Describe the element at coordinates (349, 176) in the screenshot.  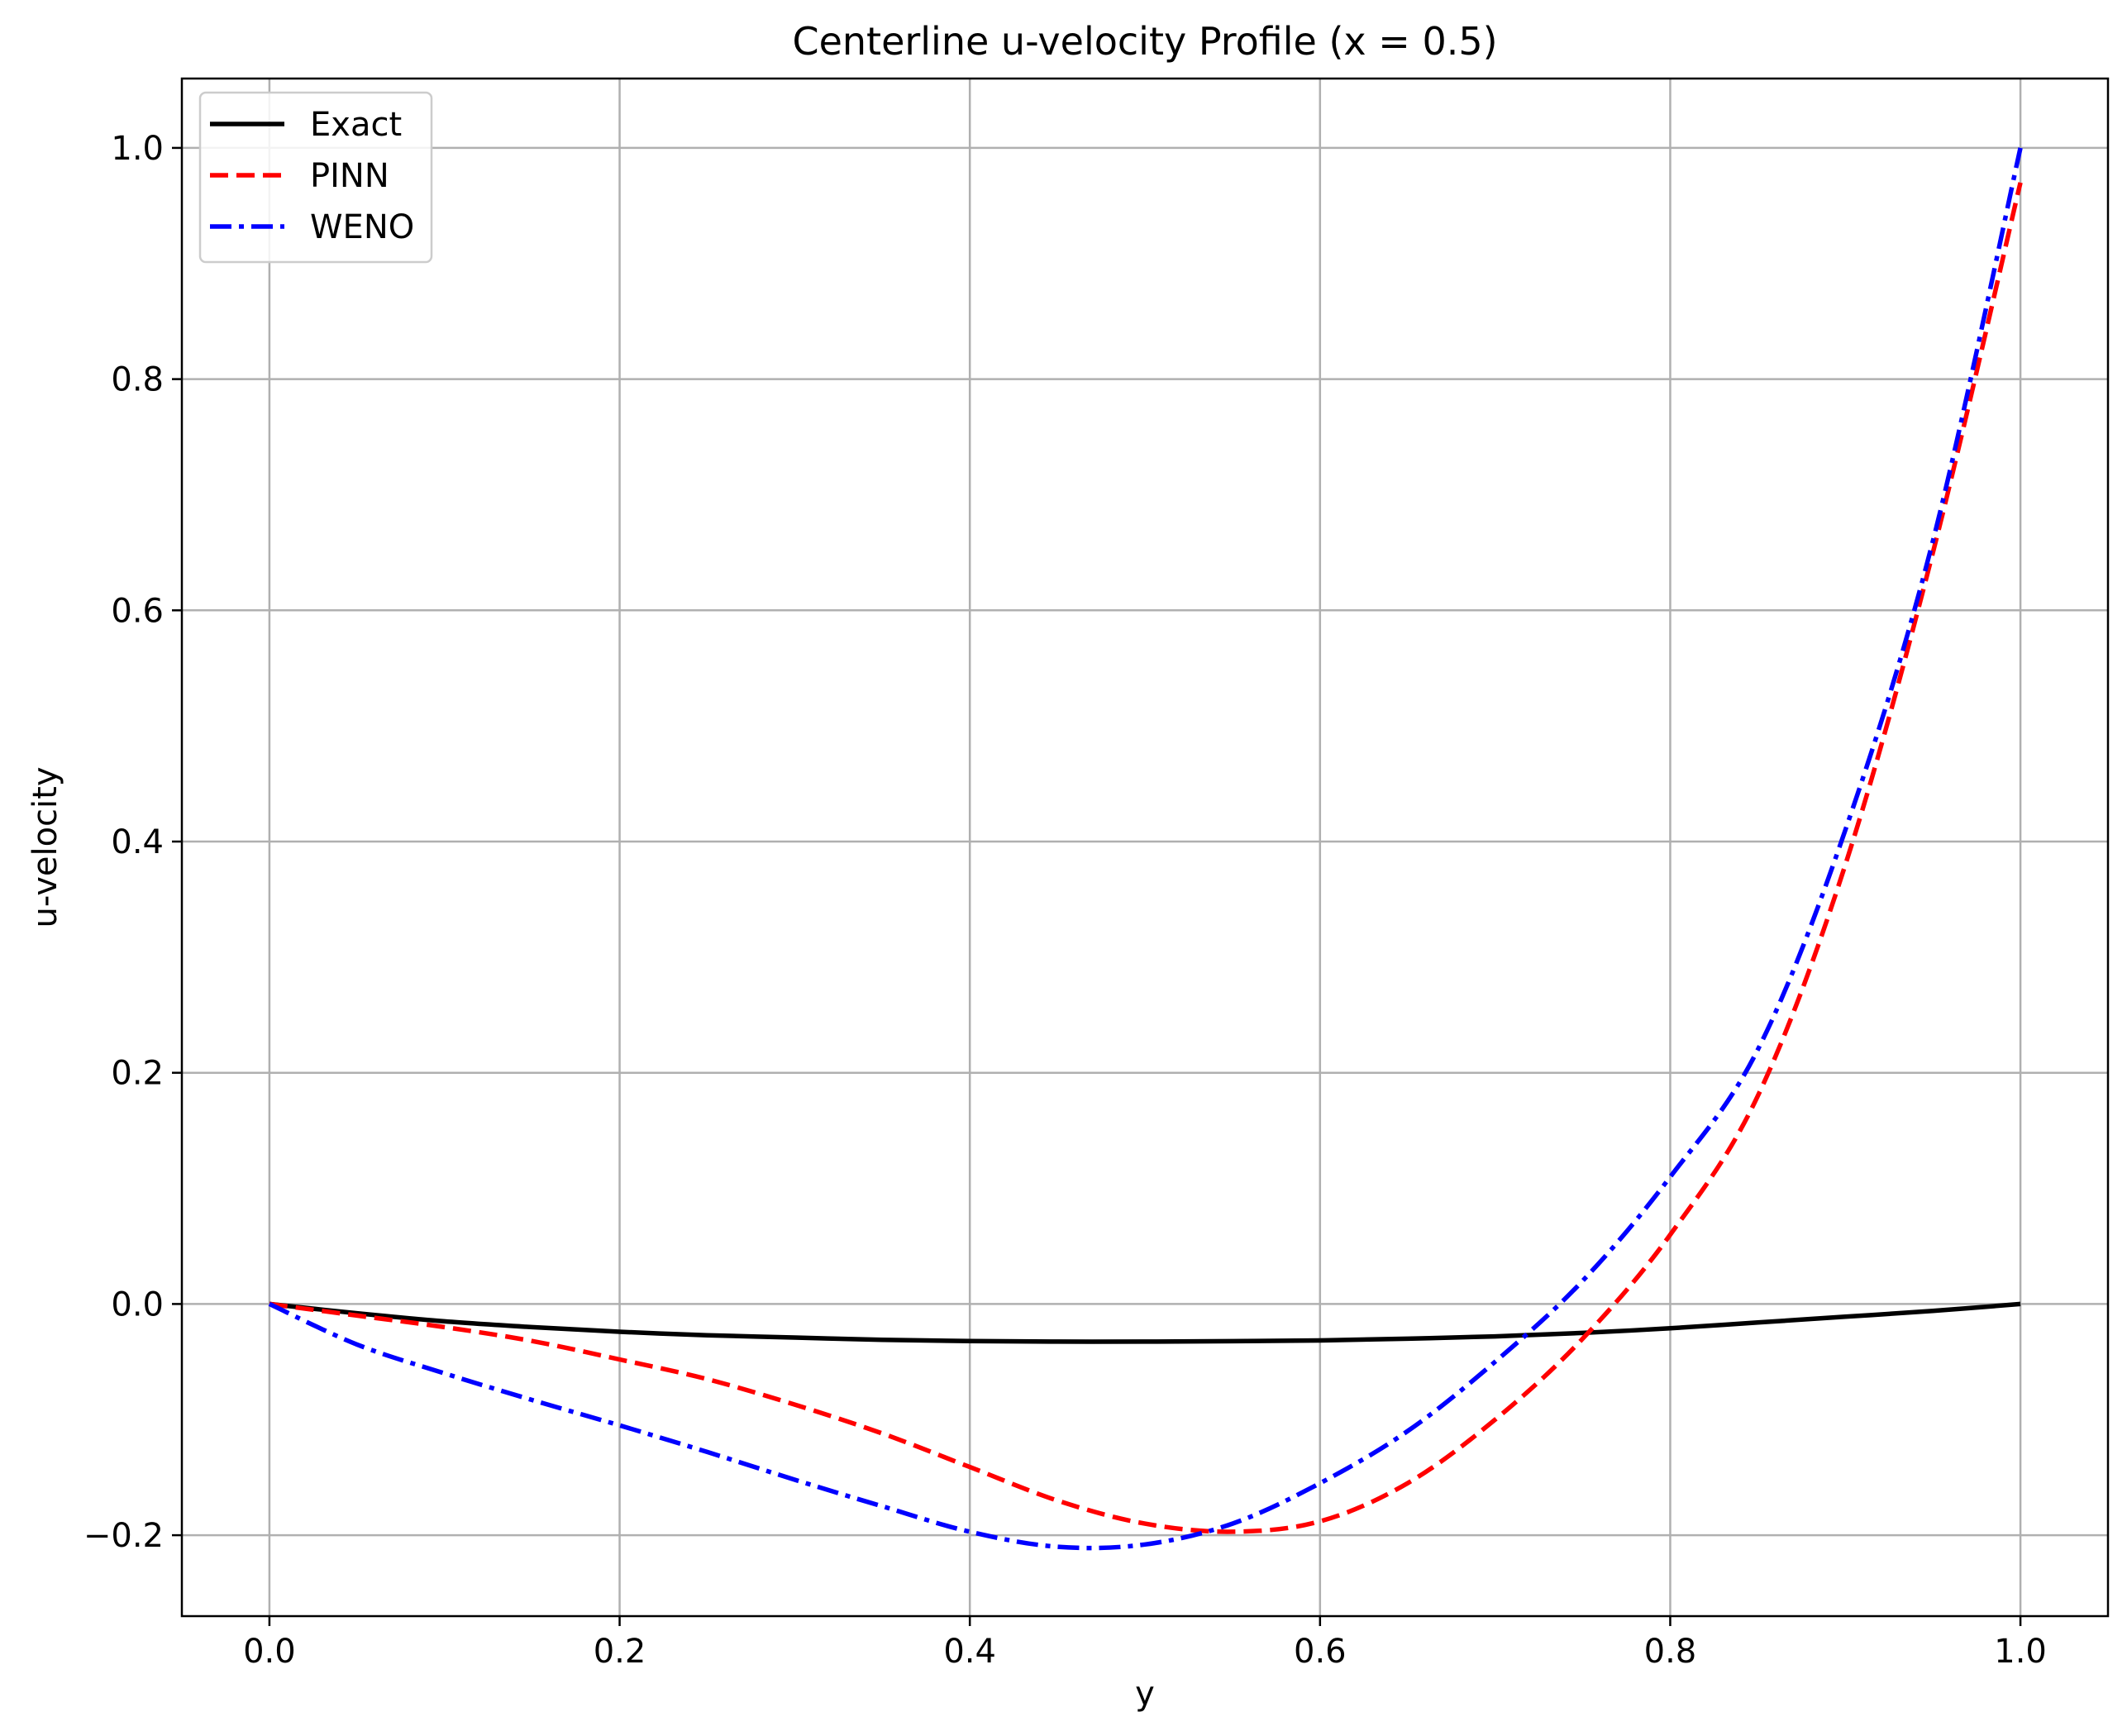
I see `legend-label-pinn: PINN` at that location.